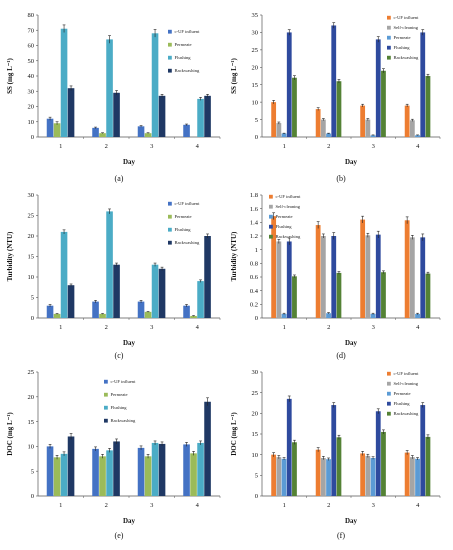 This screenshot has height=550, width=453. I want to click on bar-flushing-day3, so click(378, 276).